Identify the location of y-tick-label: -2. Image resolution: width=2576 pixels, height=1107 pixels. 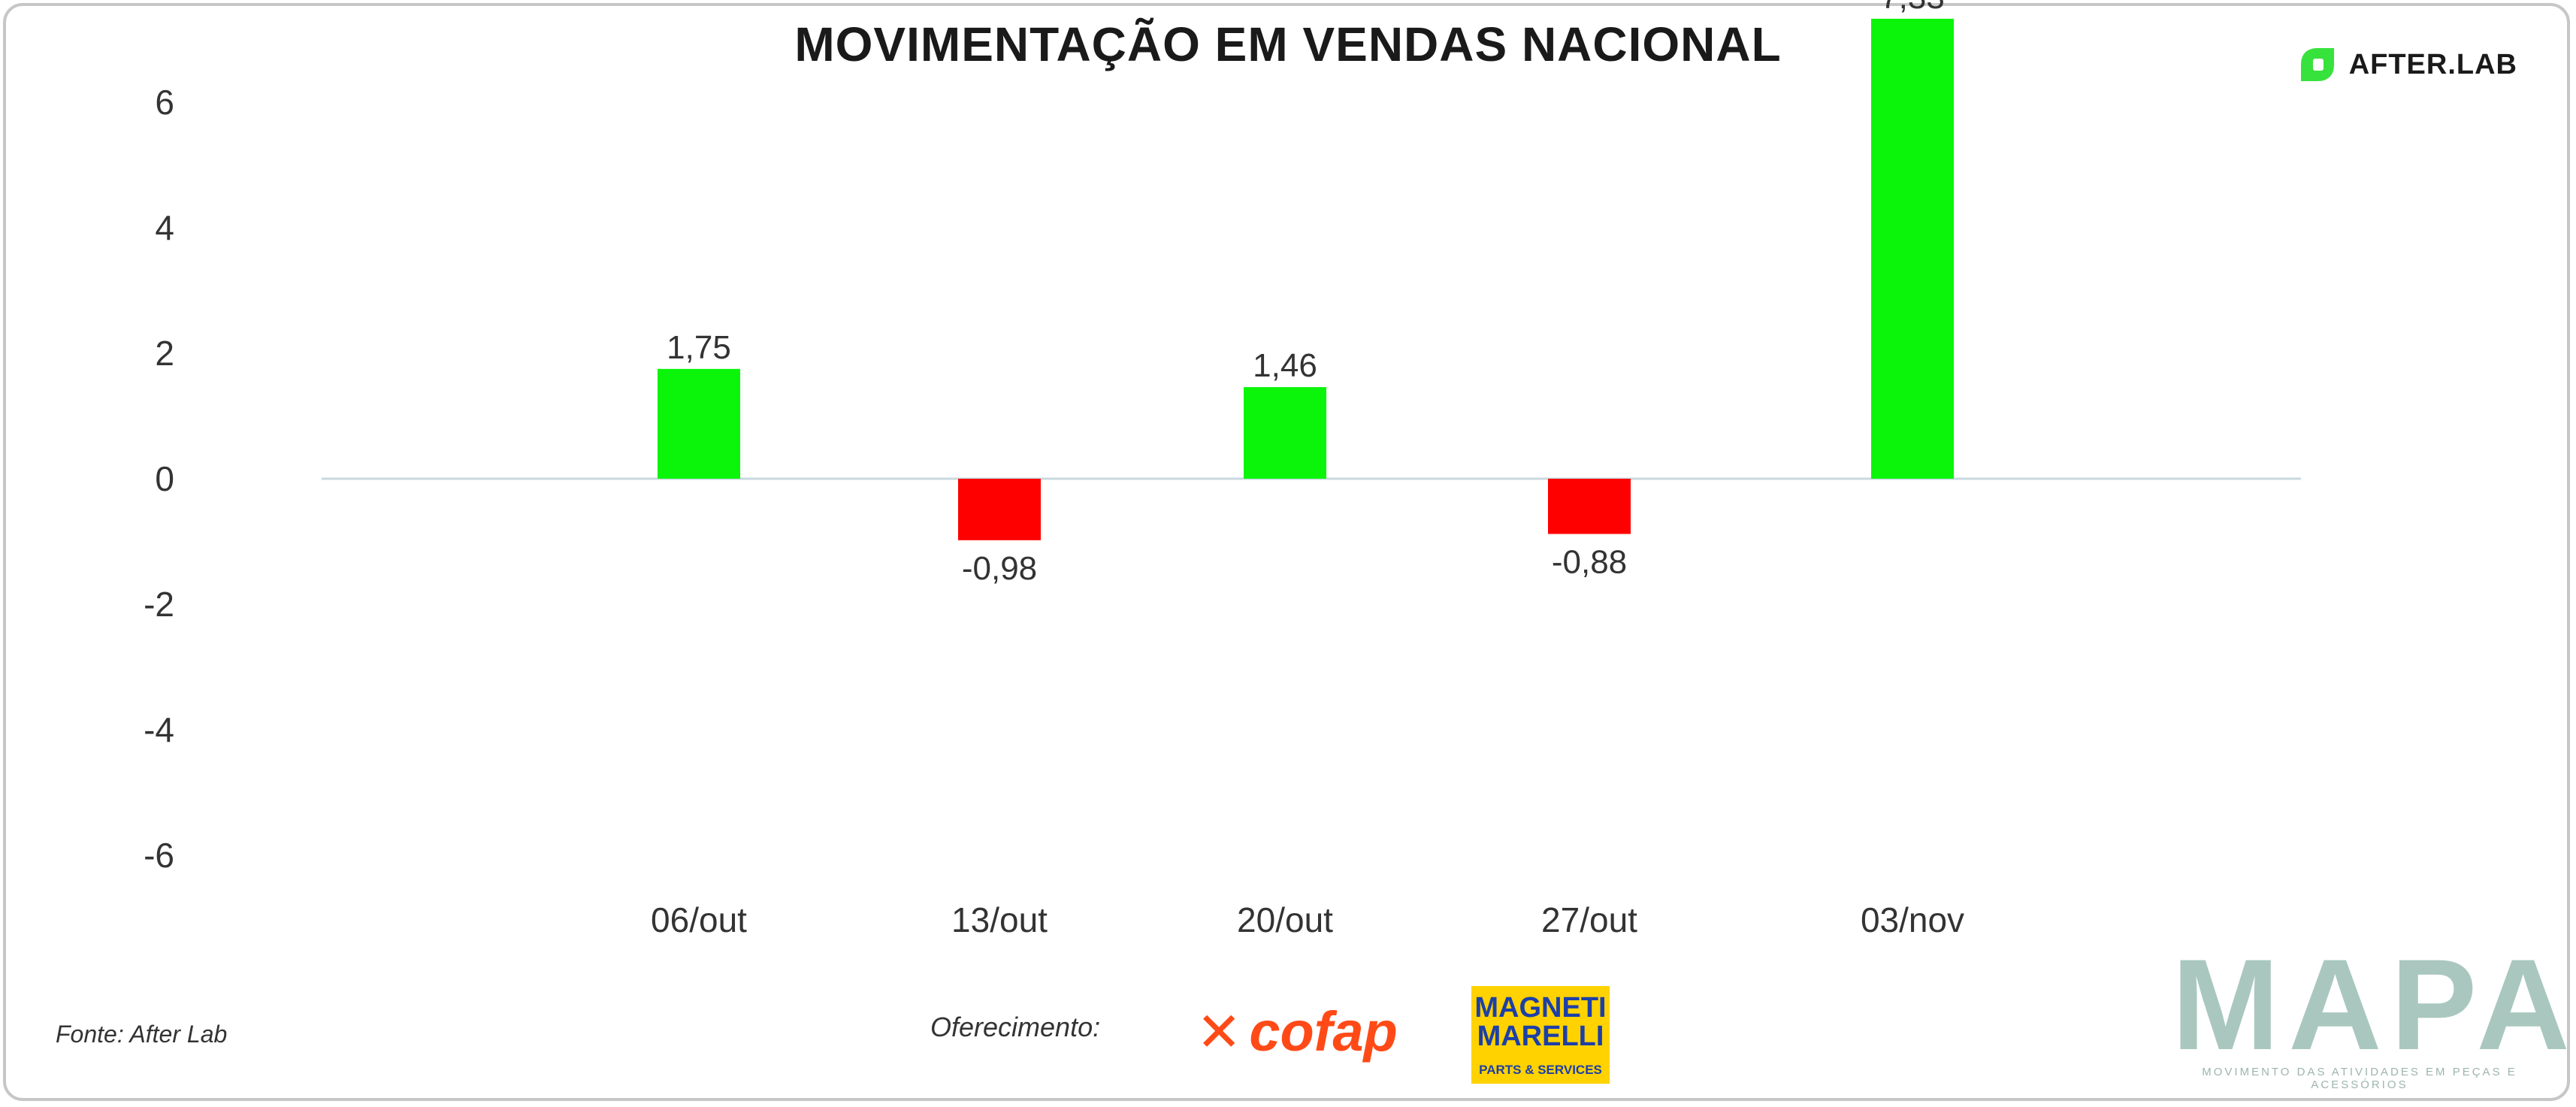
(159, 604).